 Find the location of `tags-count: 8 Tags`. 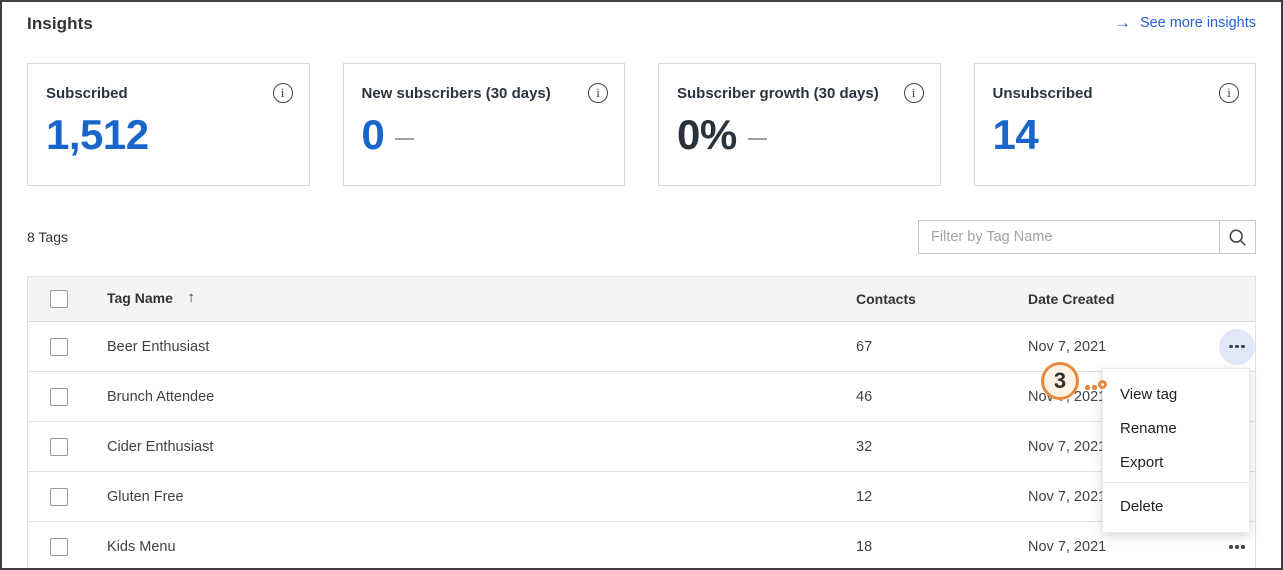

tags-count: 8 Tags is located at coordinates (47, 237).